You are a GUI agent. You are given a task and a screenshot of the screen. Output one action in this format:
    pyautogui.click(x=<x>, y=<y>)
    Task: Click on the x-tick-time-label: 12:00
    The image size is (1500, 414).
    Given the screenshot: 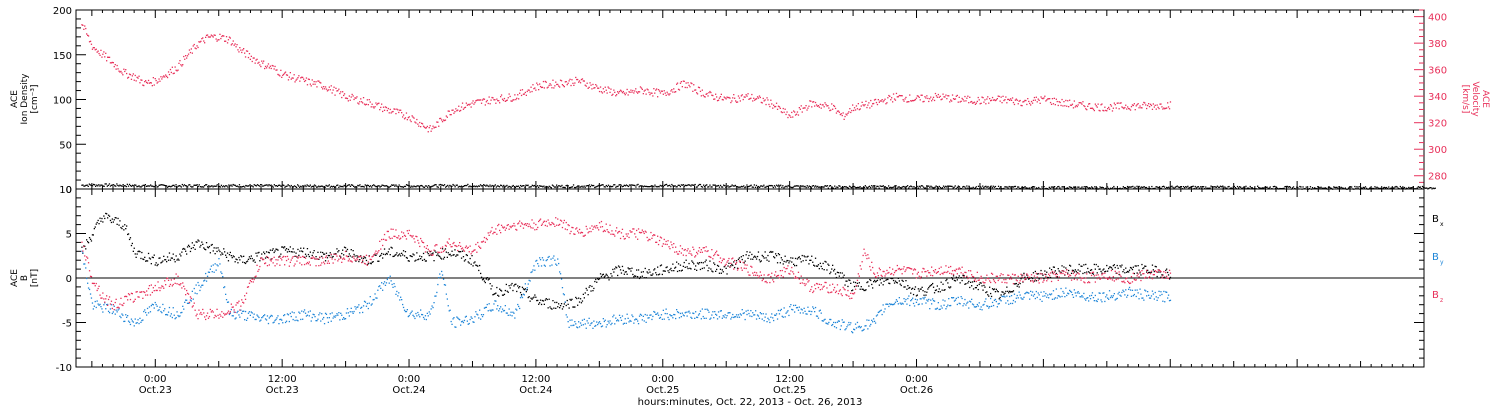 What is the action you would take?
    pyautogui.click(x=535, y=379)
    